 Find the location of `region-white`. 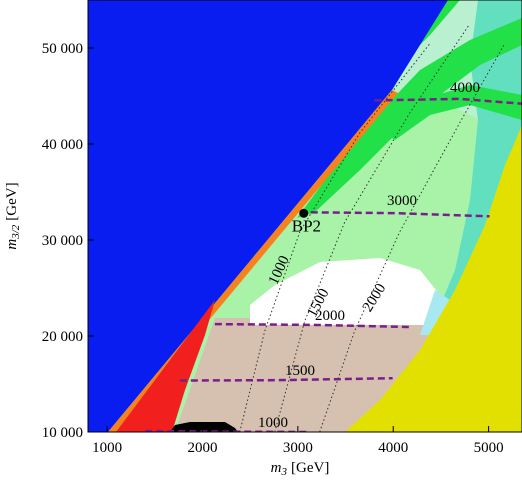

region-white is located at coordinates (345, 291).